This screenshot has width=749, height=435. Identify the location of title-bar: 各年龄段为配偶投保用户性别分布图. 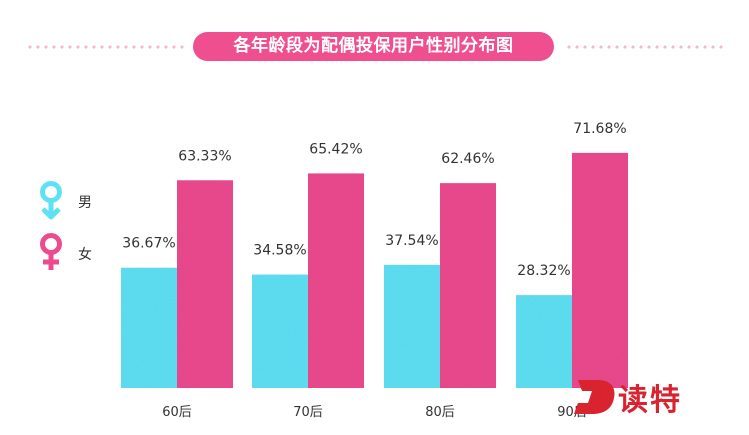
(374, 47).